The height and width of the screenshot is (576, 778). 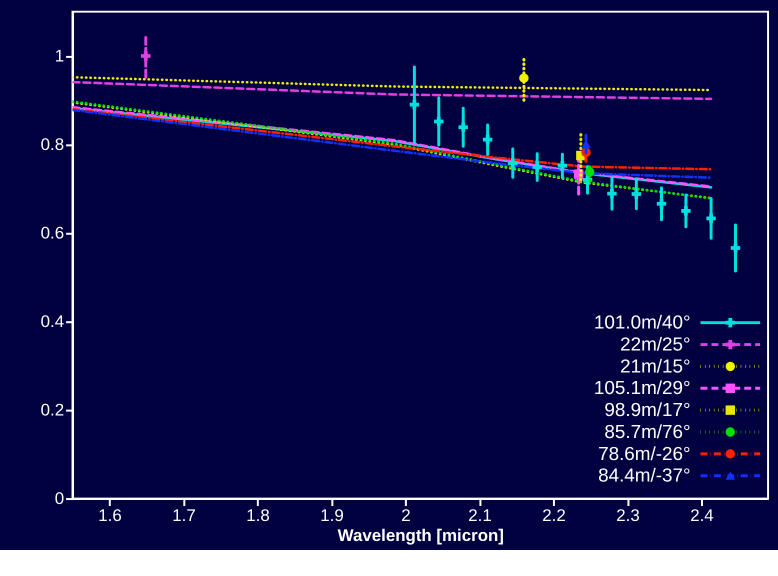 What do you see at coordinates (702, 515) in the screenshot?
I see `x-tick-label: 2.4` at bounding box center [702, 515].